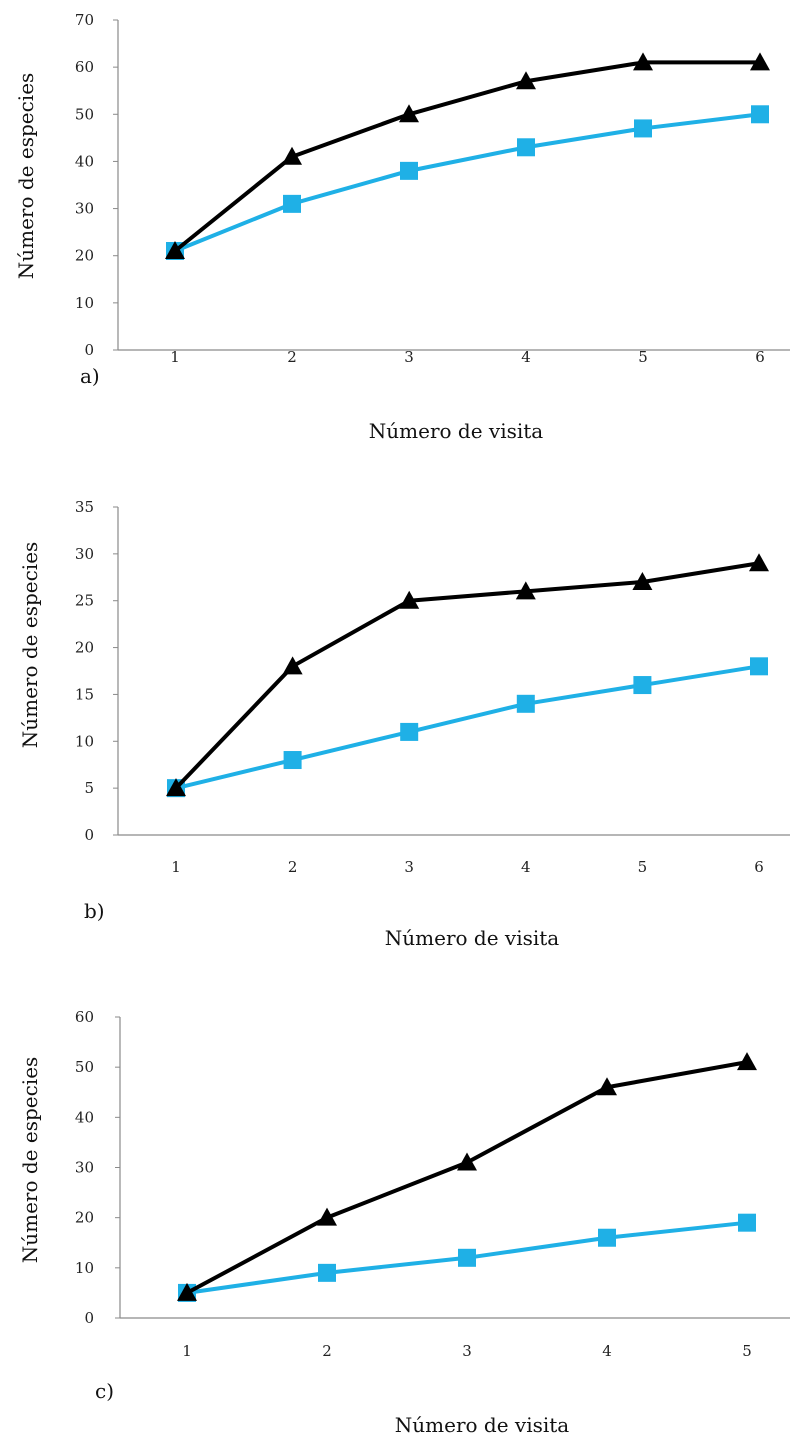 Image resolution: width=809 pixels, height=1450 pixels. Describe the element at coordinates (94, 911) in the screenshot. I see `panel-label: b)` at that location.